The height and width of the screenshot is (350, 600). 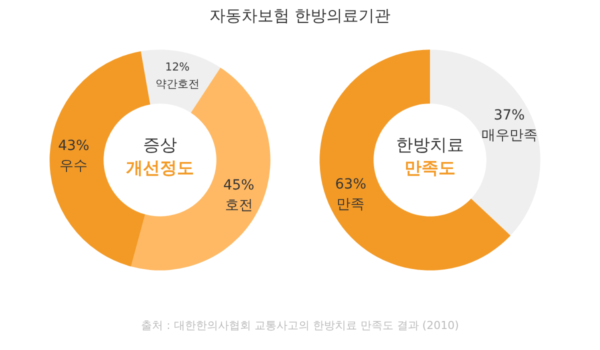 I want to click on data-label: 63%, so click(x=350, y=184).